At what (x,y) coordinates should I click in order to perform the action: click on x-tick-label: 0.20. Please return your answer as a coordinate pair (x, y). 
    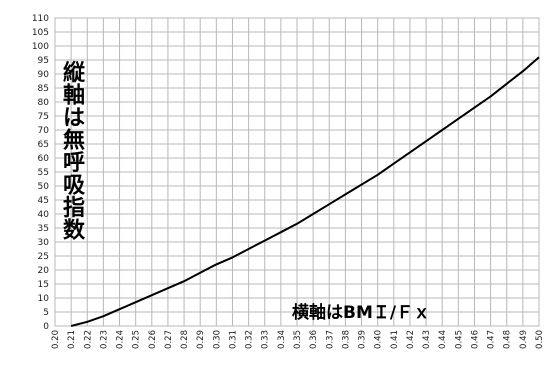
    Looking at the image, I should click on (56, 339).